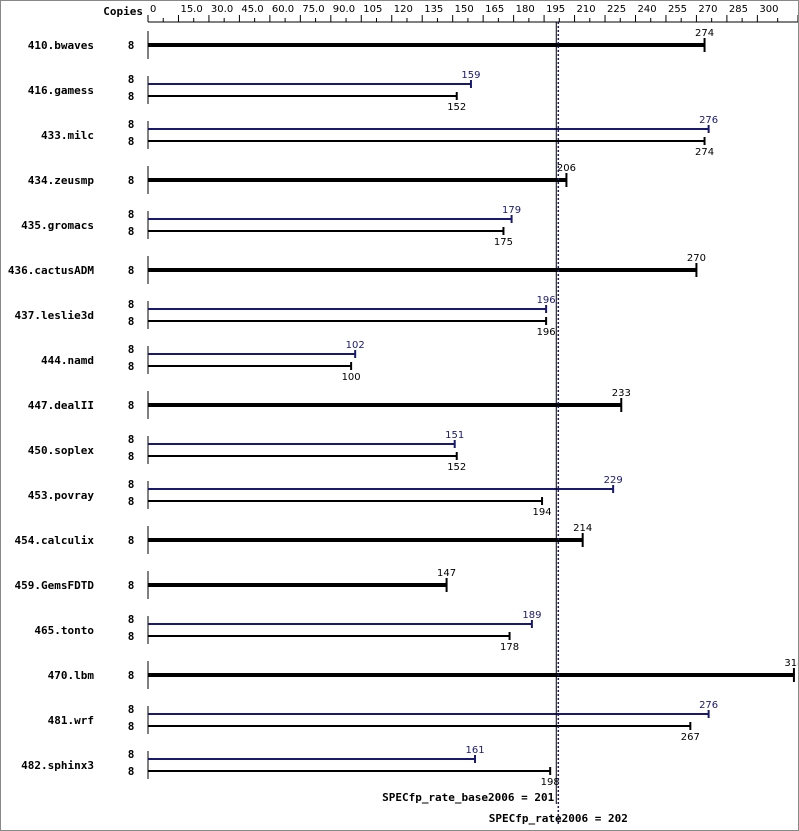 The height and width of the screenshot is (831, 799). Describe the element at coordinates (67, 360) in the screenshot. I see `benchmark-label: 444.namd` at that location.